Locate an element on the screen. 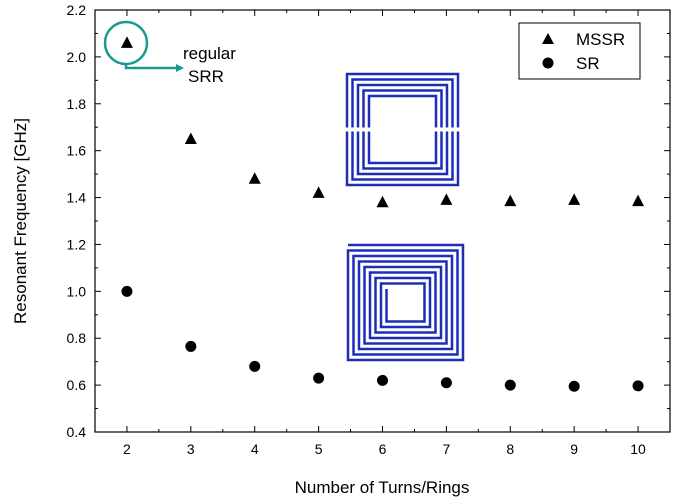 The height and width of the screenshot is (502, 687). y-tick-label: 1.2 is located at coordinates (77, 244).